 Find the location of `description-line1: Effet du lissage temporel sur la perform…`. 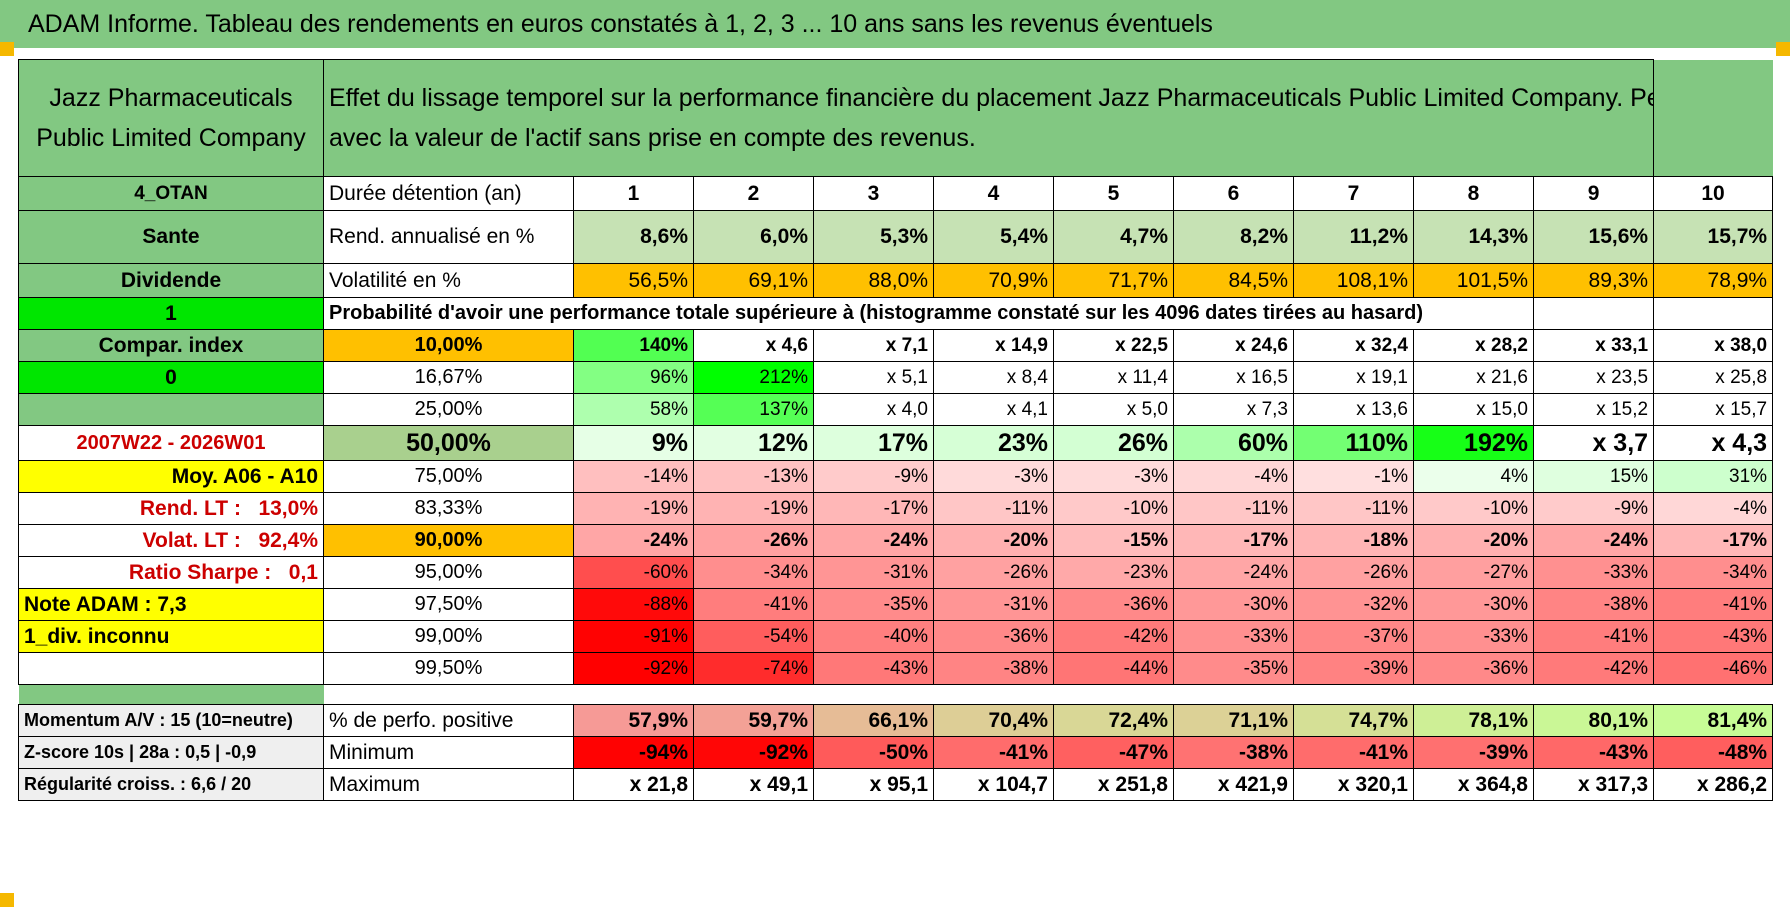

description-line1: Effet du lissage temporel sur la perform… is located at coordinates (991, 98).